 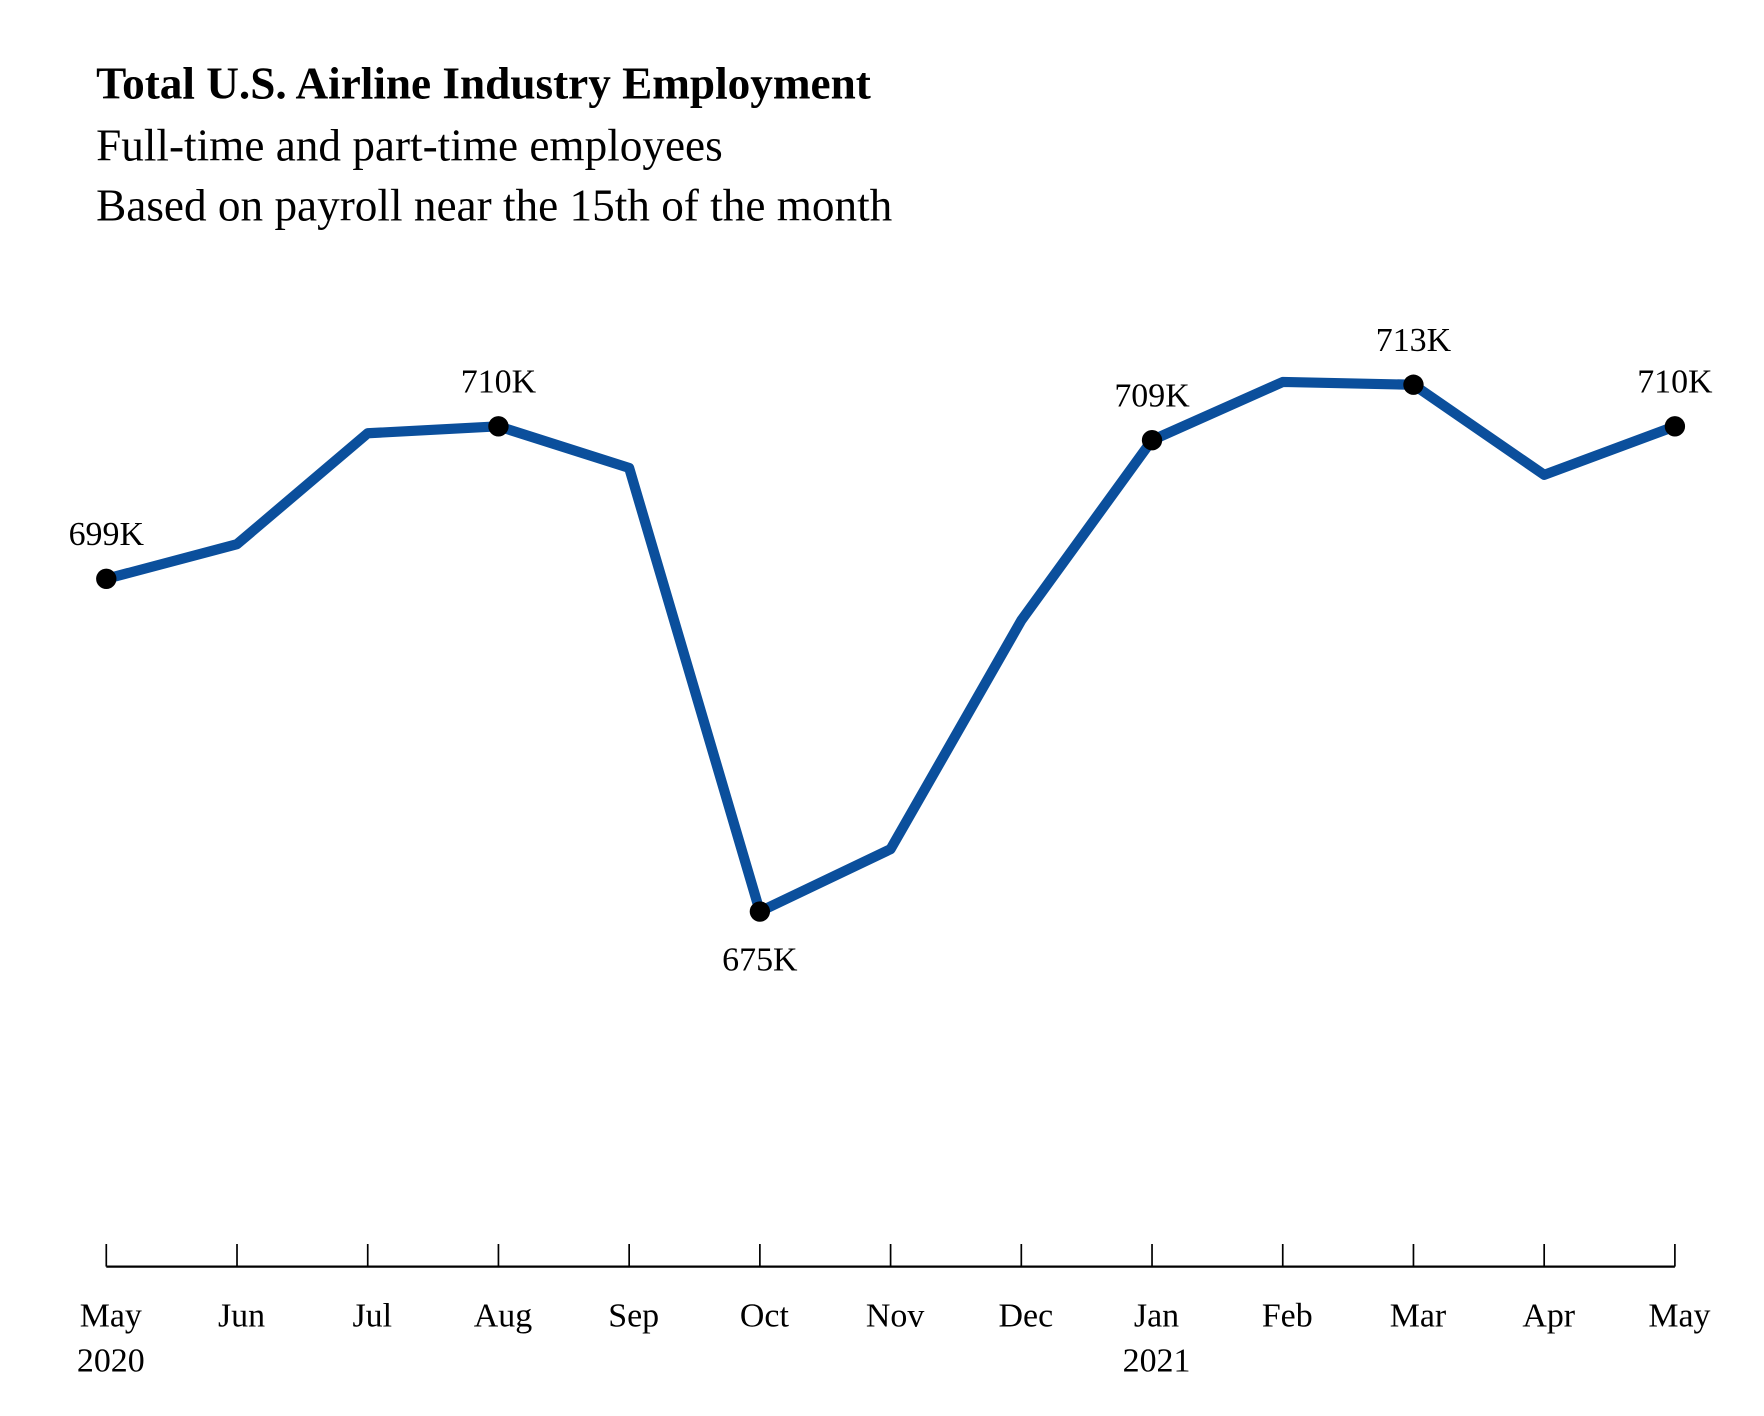 I want to click on data-label: 675K, so click(x=760, y=959).